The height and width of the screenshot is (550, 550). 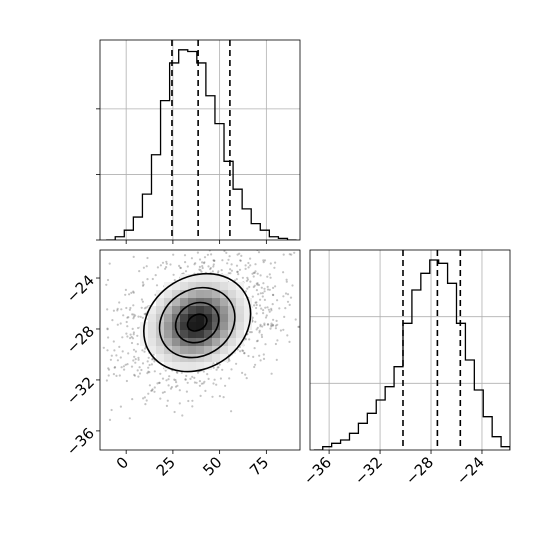 I want to click on joint-plot-area, so click(x=189, y=327).